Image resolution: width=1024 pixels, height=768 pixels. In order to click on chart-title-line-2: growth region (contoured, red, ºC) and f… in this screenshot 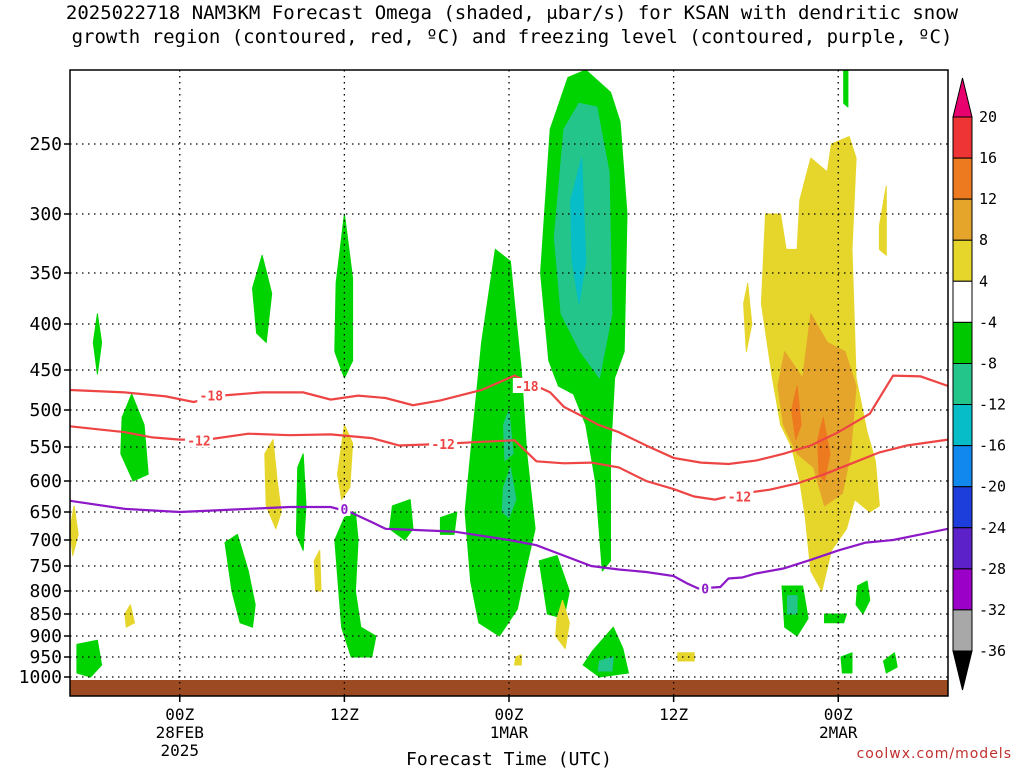, I will do `click(512, 37)`.